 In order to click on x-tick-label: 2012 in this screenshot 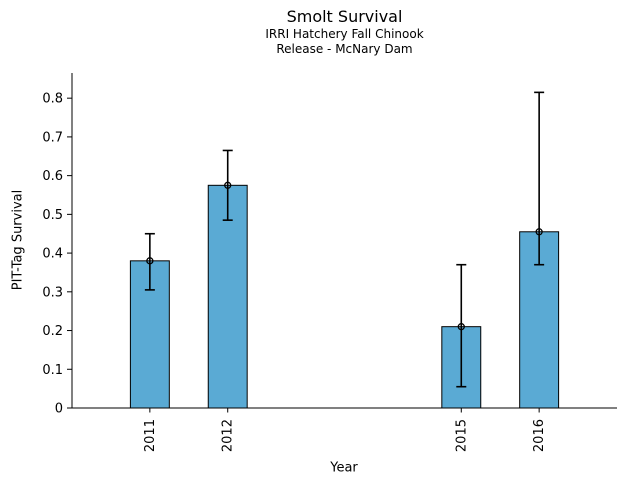, I will do `click(228, 435)`.